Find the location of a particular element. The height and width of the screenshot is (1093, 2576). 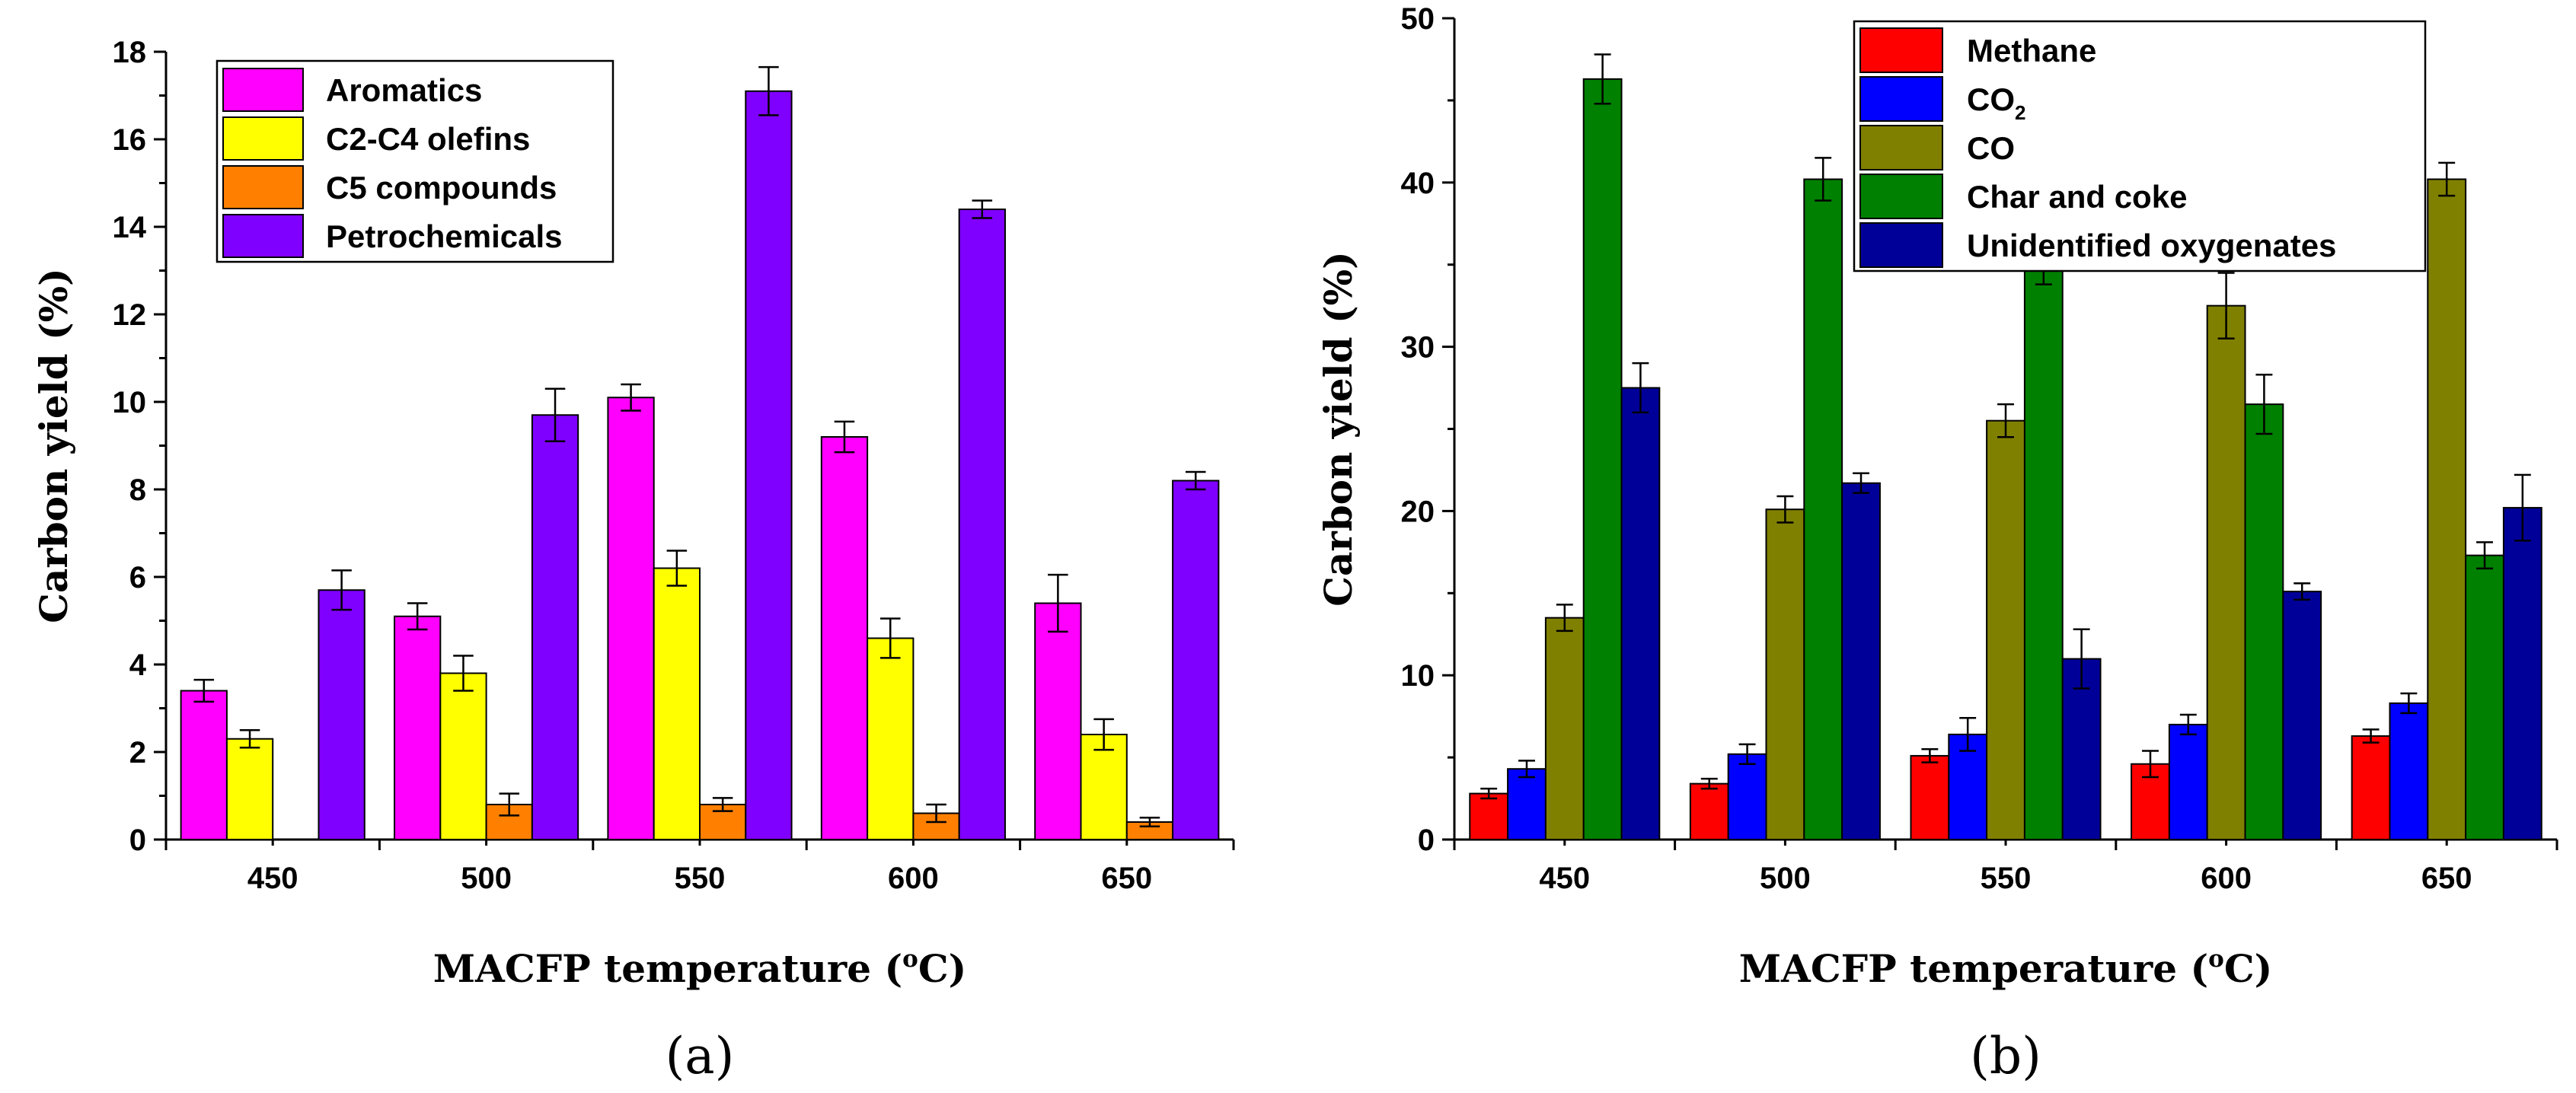

legend is located at coordinates (2140, 146).